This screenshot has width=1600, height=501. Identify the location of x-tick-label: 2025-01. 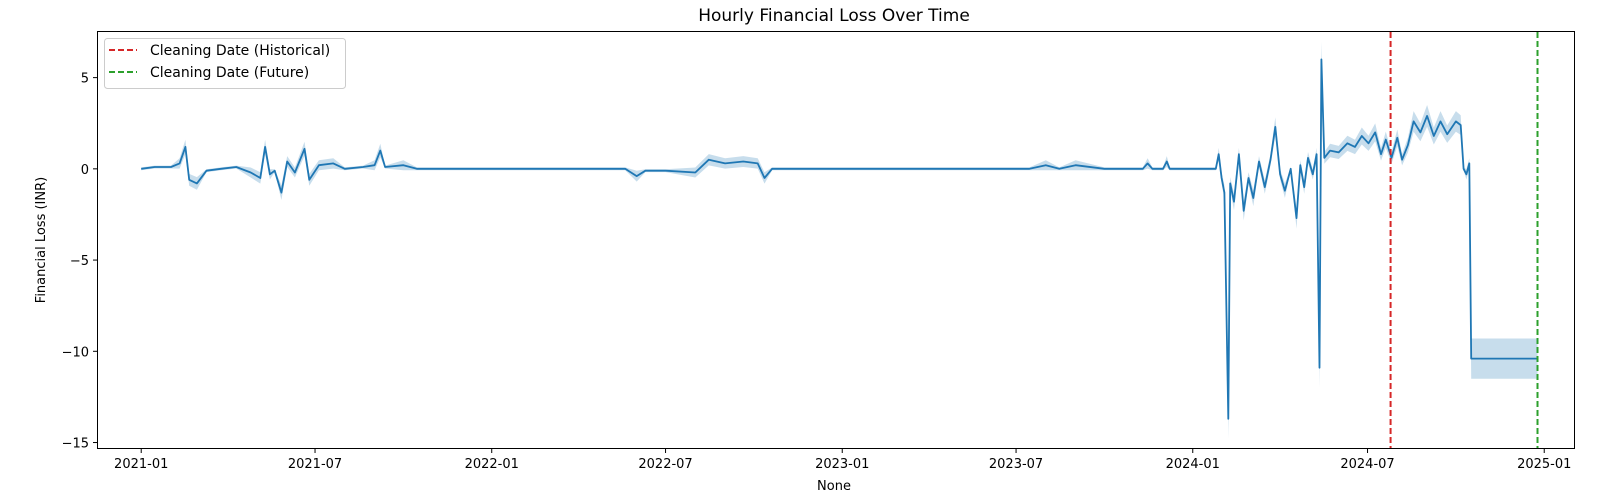
(1544, 464).